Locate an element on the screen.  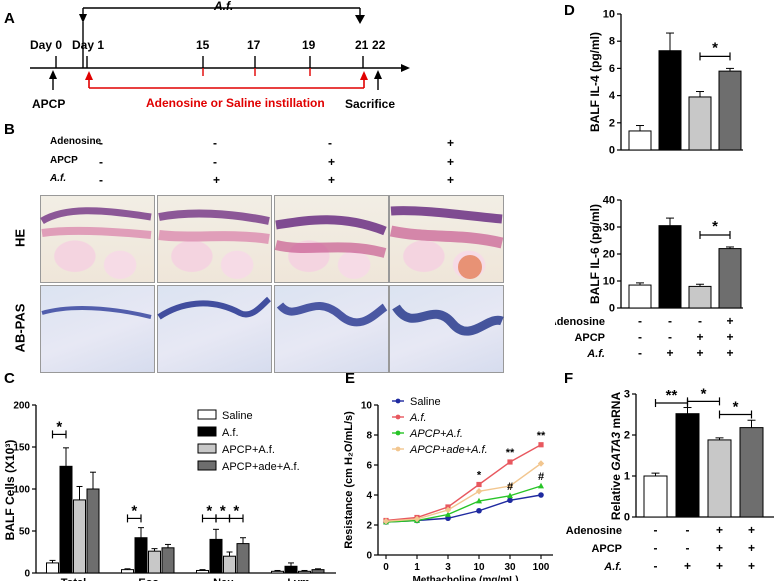
y-tick-label: 3 is located at coordinates (627, 395).